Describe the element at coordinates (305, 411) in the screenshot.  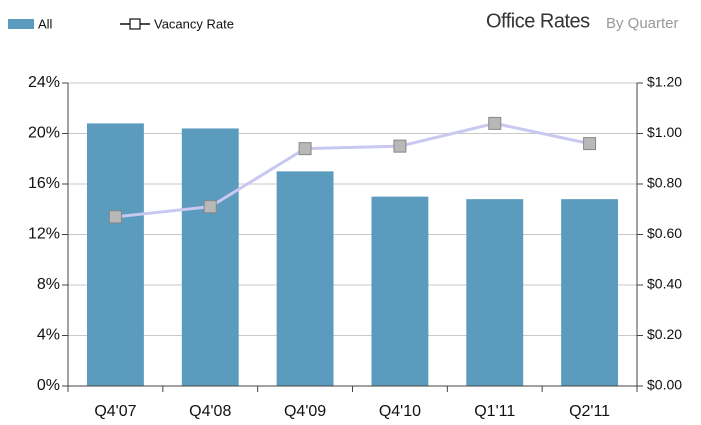
I see `x-tick-label: Q4'09` at that location.